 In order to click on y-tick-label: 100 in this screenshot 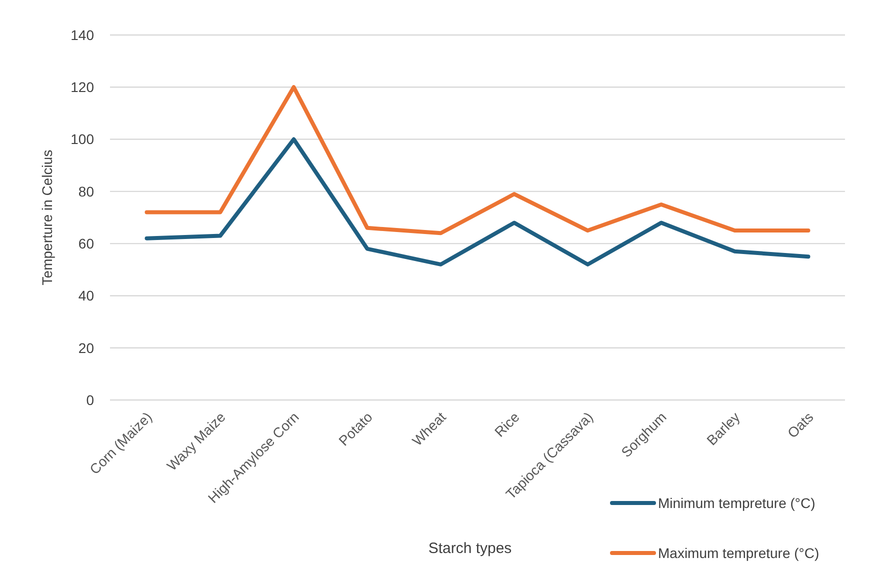, I will do `click(82, 139)`.